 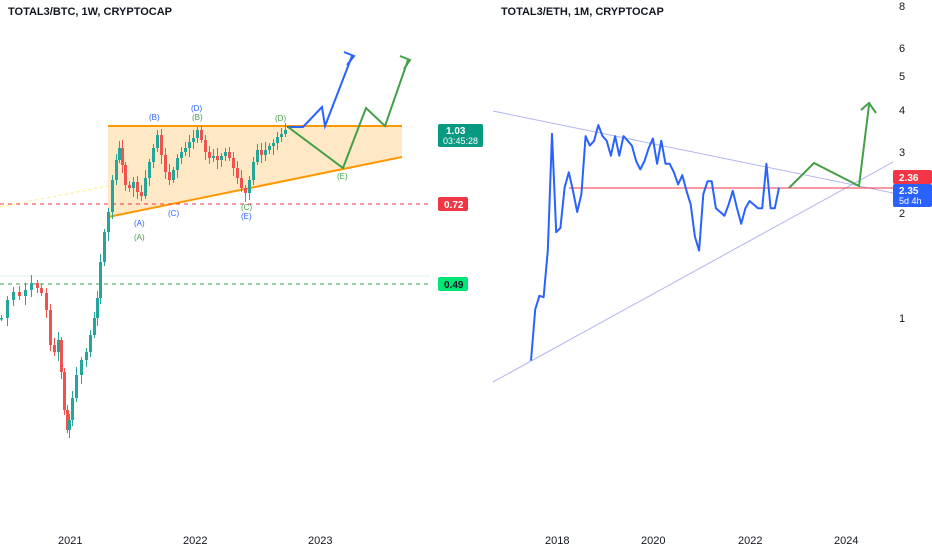 I want to click on btc-projection-green-path, so click(x=348, y=114).